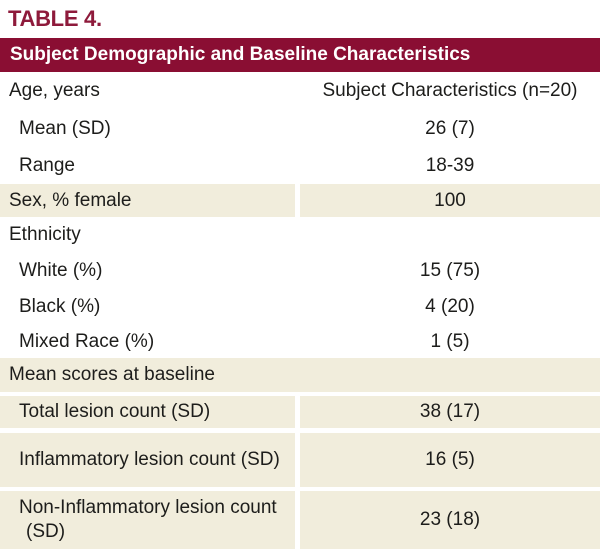 Image resolution: width=600 pixels, height=549 pixels. What do you see at coordinates (300, 375) in the screenshot?
I see `row-mean-scores-baseline: Mean scores at baseline` at bounding box center [300, 375].